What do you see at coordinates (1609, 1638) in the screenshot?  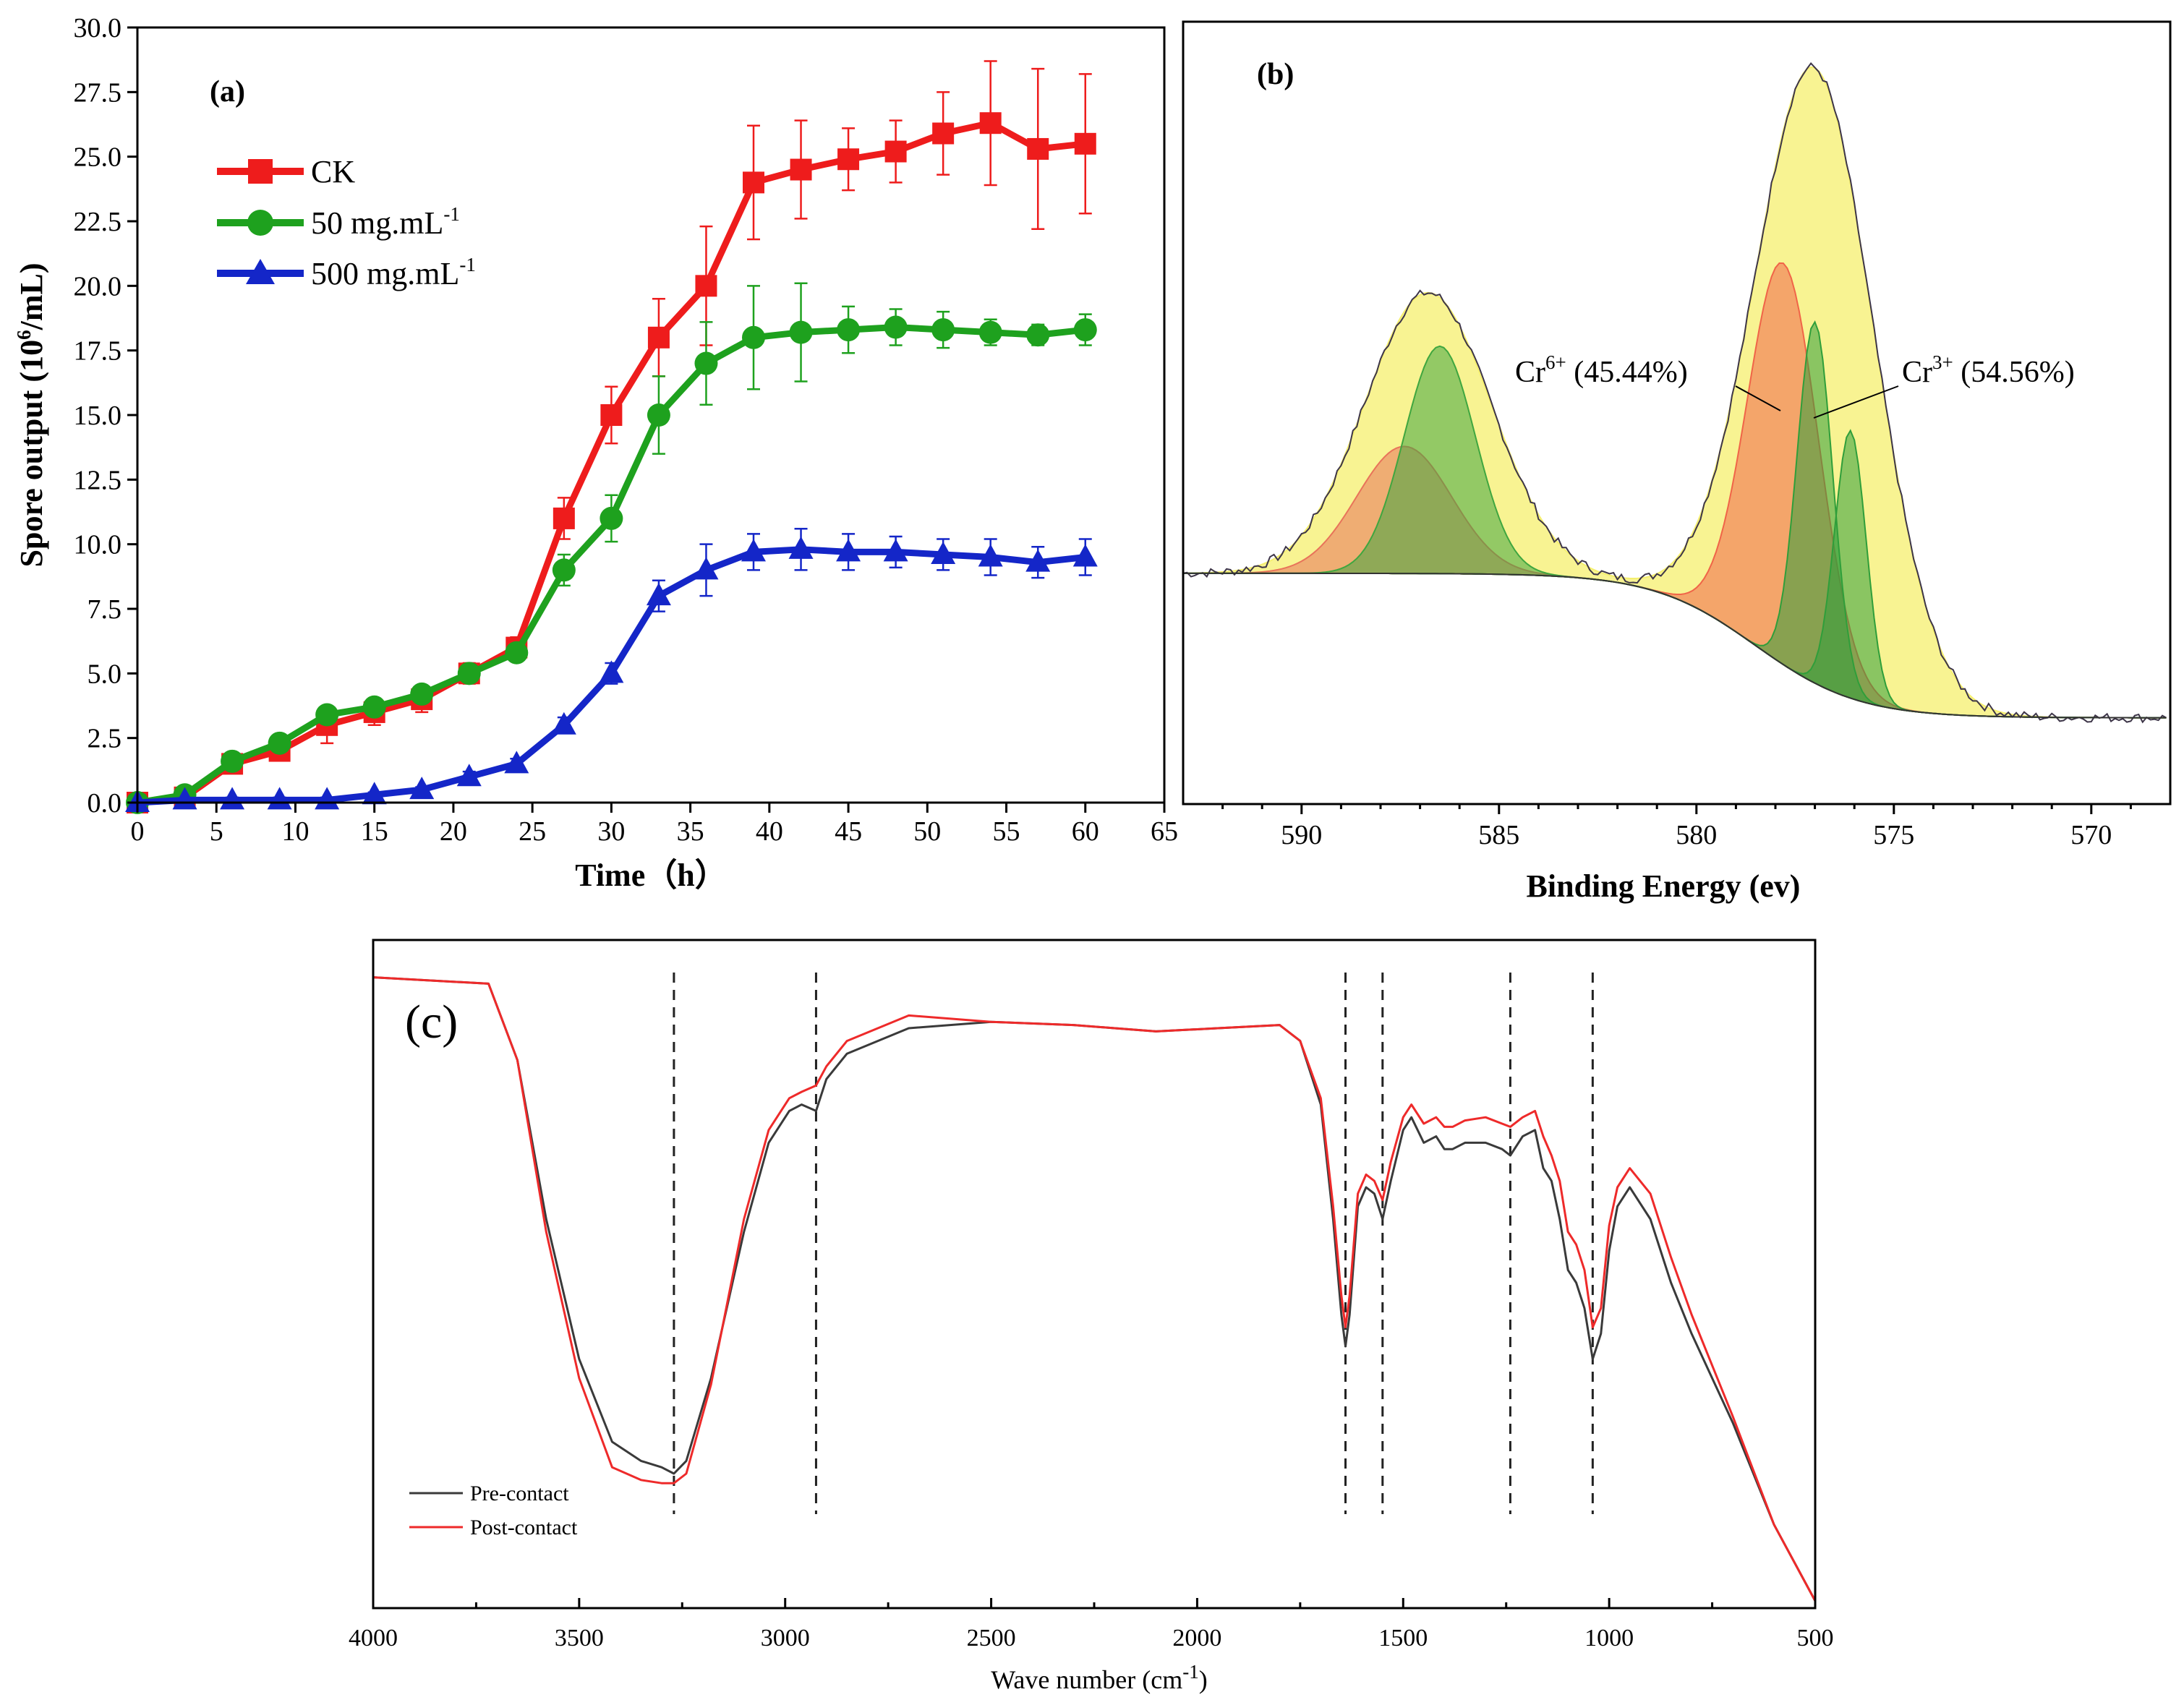 I see `x-tick-label: 1000` at bounding box center [1609, 1638].